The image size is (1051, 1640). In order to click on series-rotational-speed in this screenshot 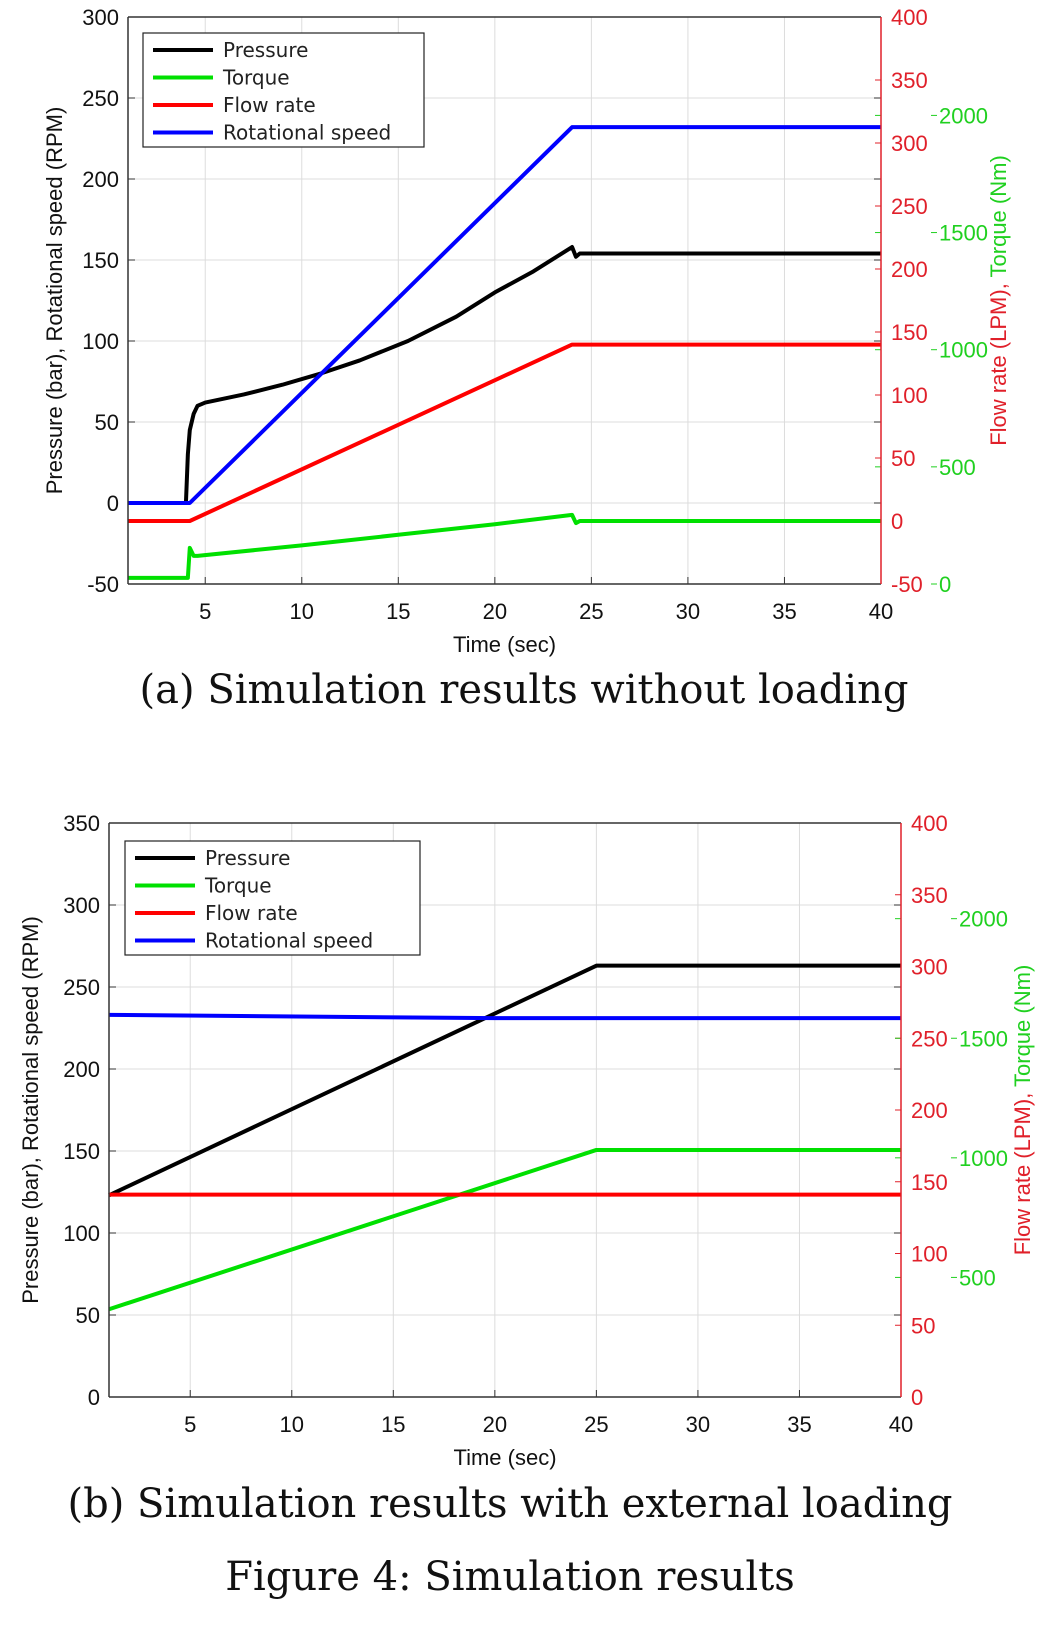, I will do `click(504, 1016)`.